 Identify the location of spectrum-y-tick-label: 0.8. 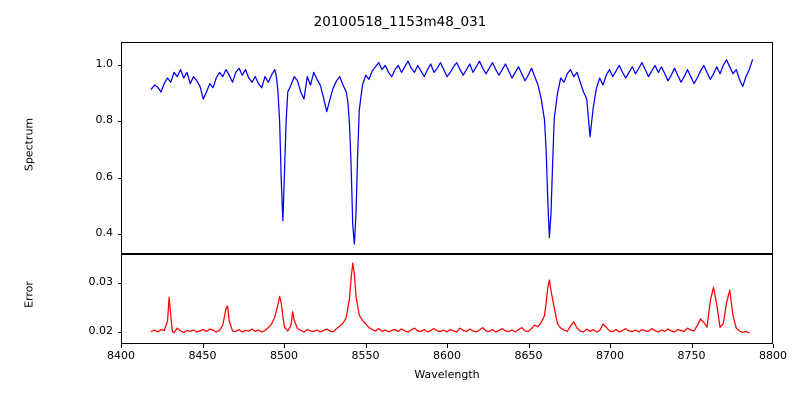
(104, 120).